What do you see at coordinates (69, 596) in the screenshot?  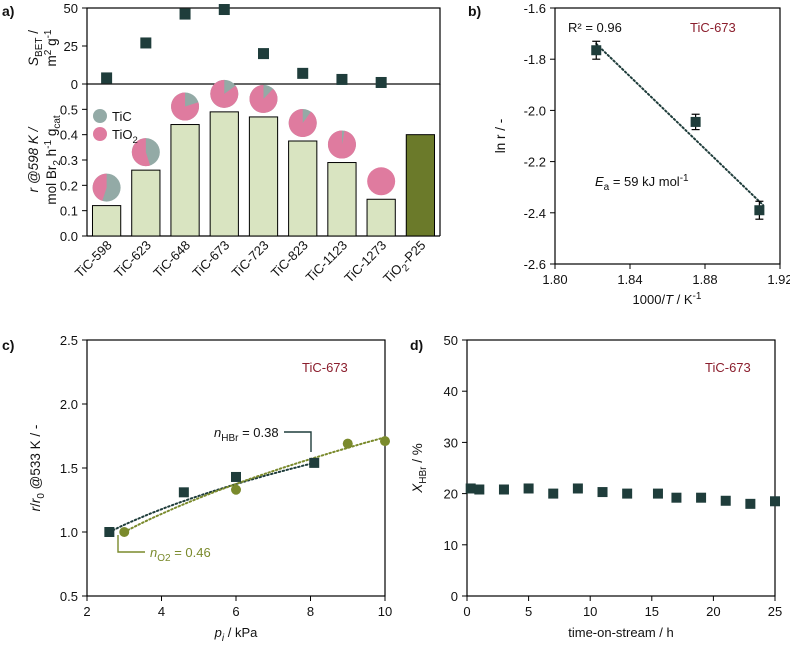 I see `c-ytick-label: 0.5` at bounding box center [69, 596].